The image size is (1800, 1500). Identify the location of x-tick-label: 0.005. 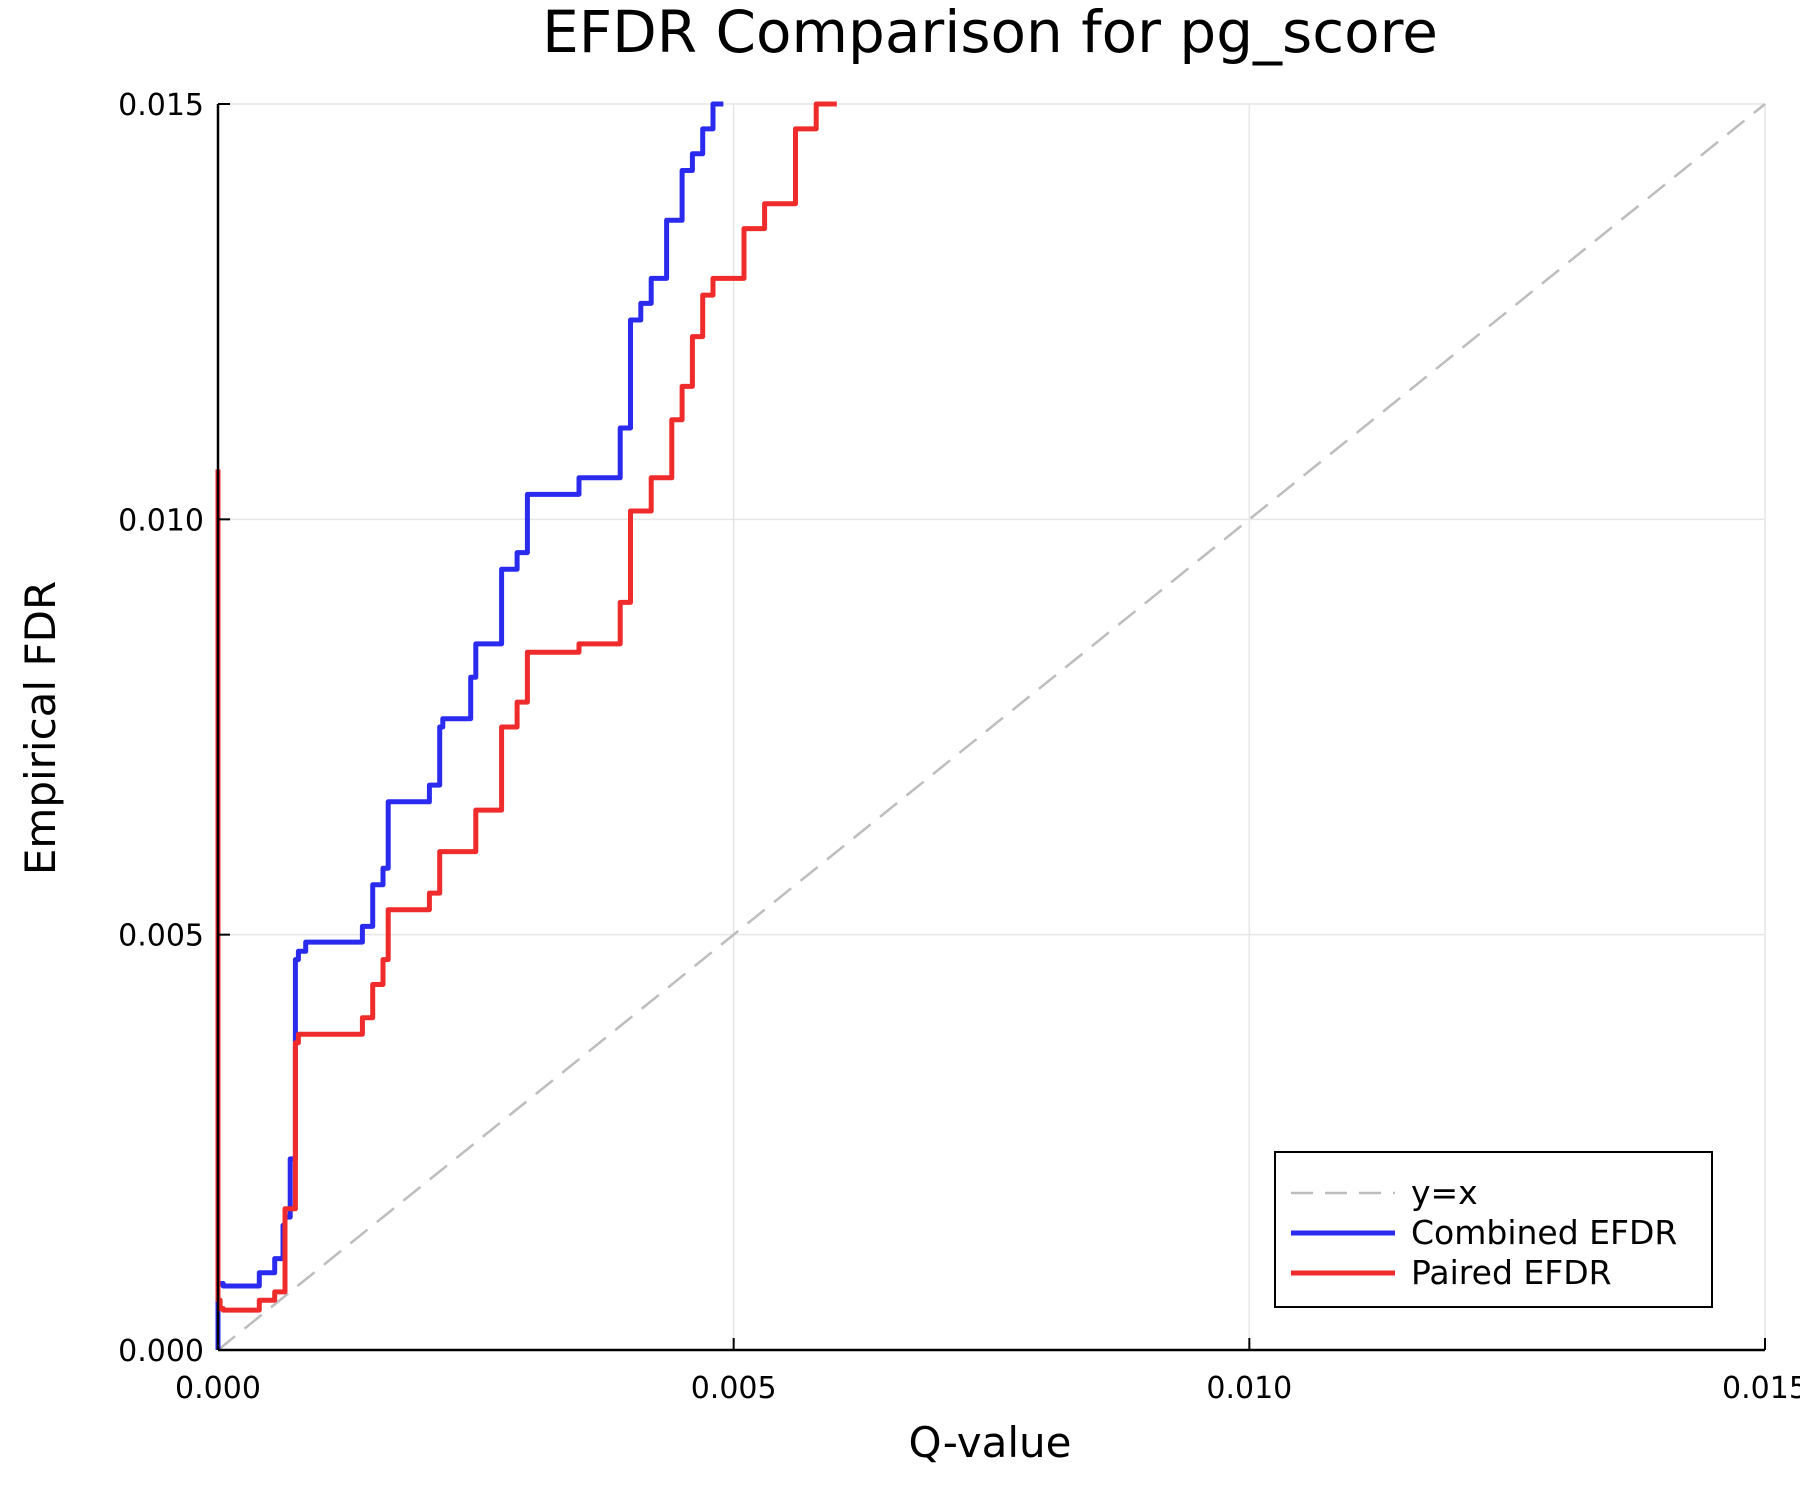
(734, 1388).